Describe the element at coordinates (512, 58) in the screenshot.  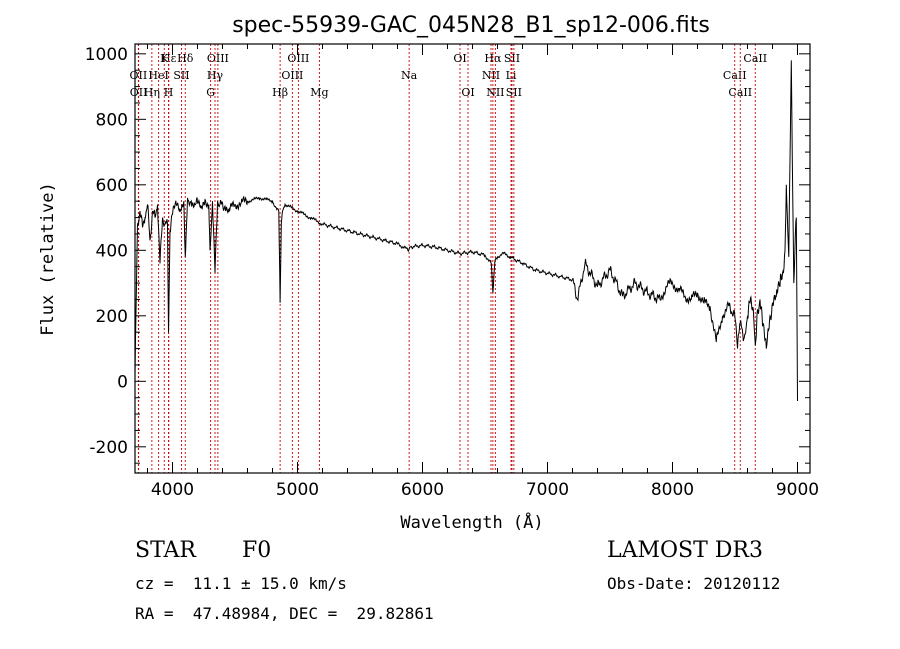
I see `line-label-SII-6716: SII` at that location.